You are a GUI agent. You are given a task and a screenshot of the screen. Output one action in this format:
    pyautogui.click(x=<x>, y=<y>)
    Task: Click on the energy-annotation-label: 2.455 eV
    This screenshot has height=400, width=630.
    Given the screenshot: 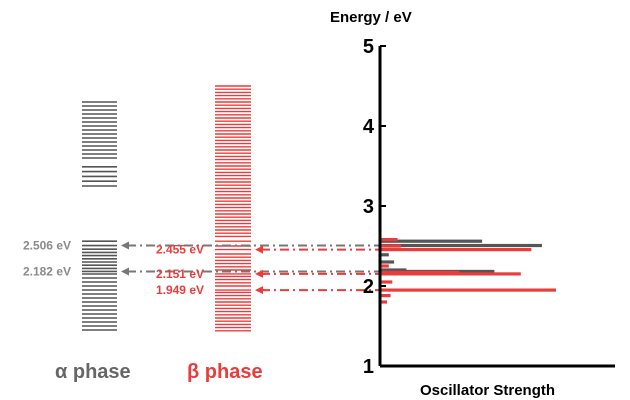 What is the action you would take?
    pyautogui.click(x=180, y=250)
    